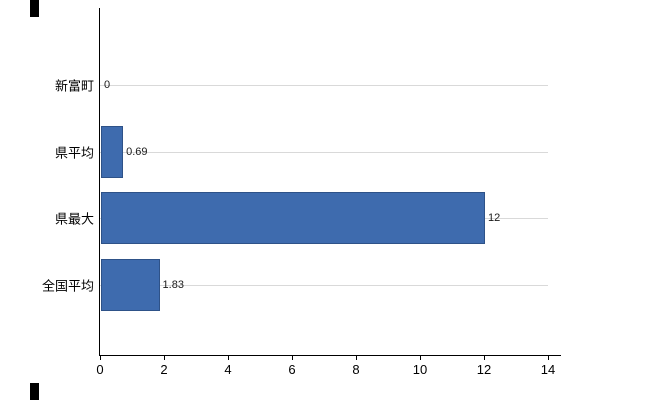  Describe the element at coordinates (74, 219) in the screenshot. I see `category-label: 県最大` at that location.